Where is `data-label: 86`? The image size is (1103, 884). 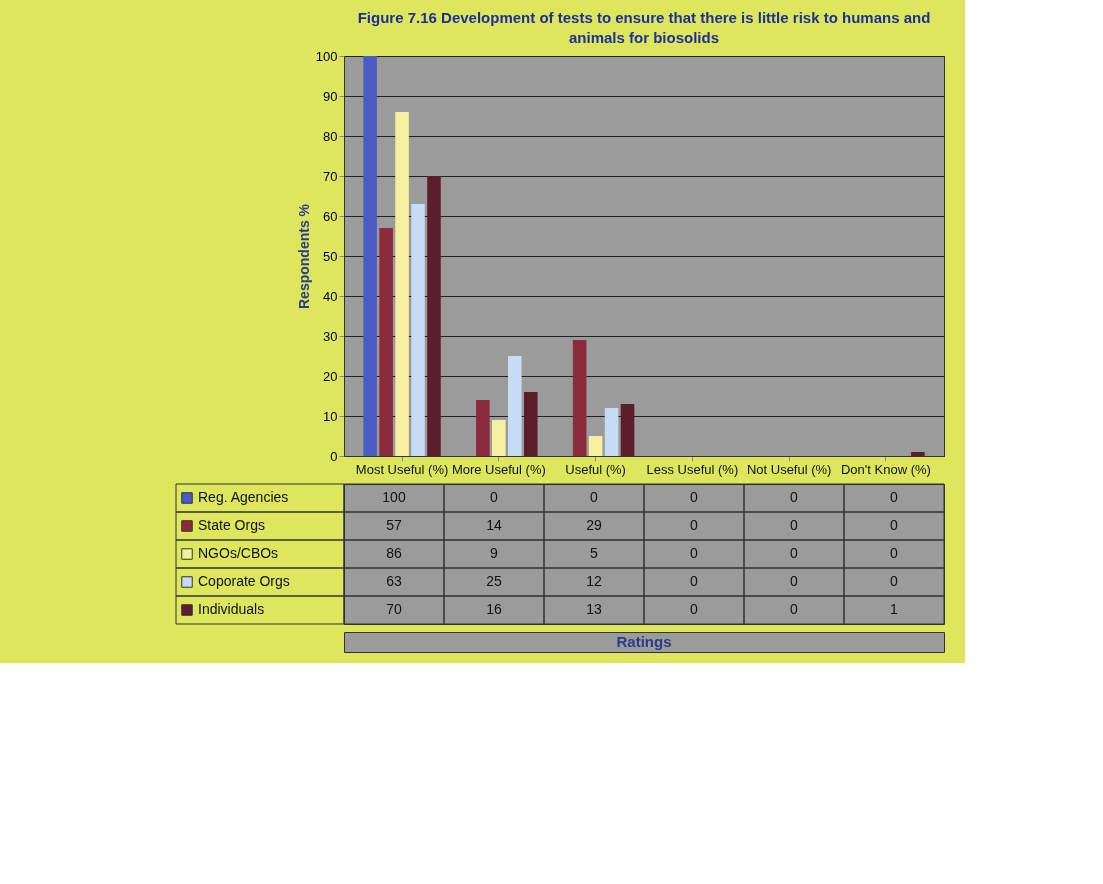 data-label: 86 is located at coordinates (394, 553).